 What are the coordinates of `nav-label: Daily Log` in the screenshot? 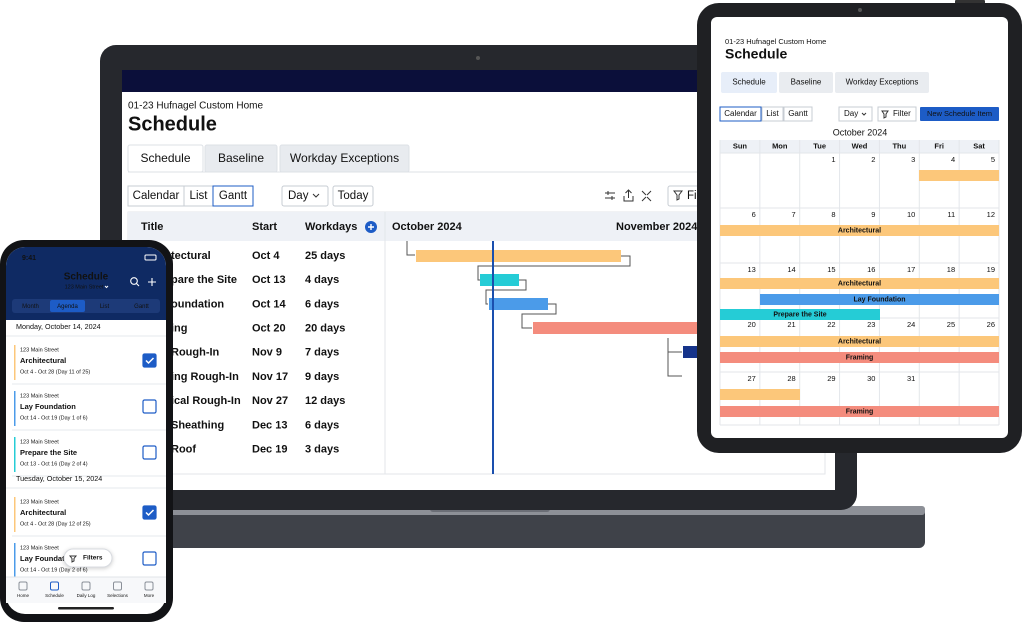 It's located at (86, 595).